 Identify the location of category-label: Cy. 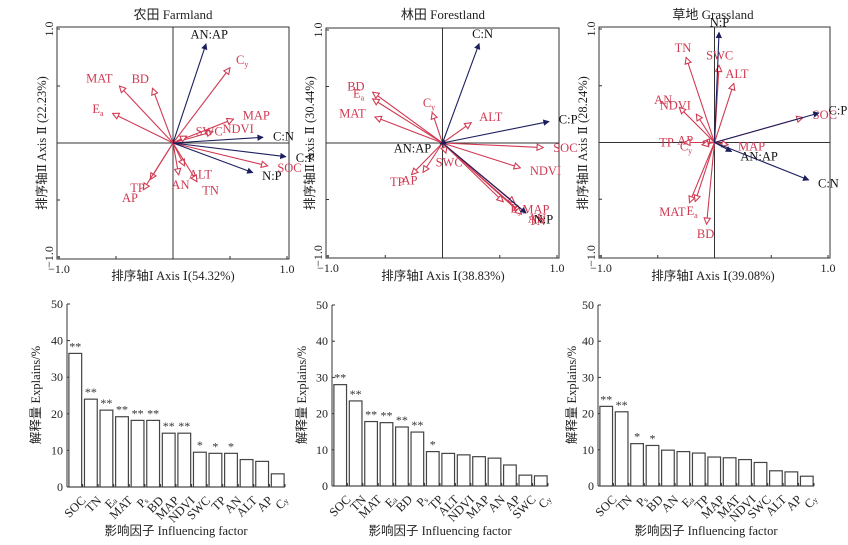
(281, 502).